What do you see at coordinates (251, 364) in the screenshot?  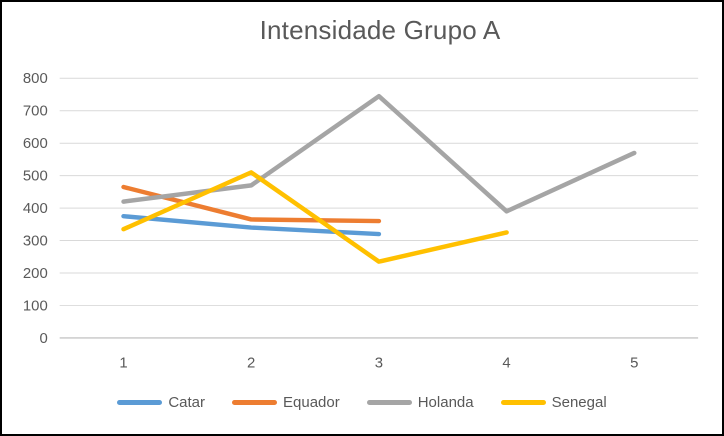 I see `x-axis-tick-label: 2` at bounding box center [251, 364].